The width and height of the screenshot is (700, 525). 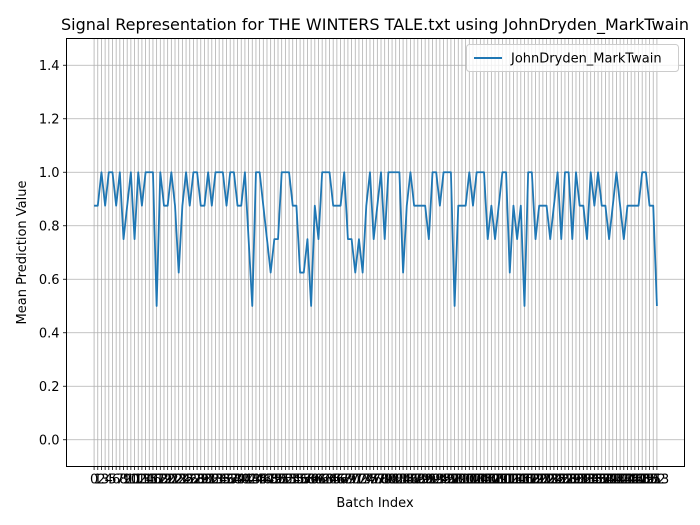 I want to click on x-tick-label: 106, so click(x=484, y=480).